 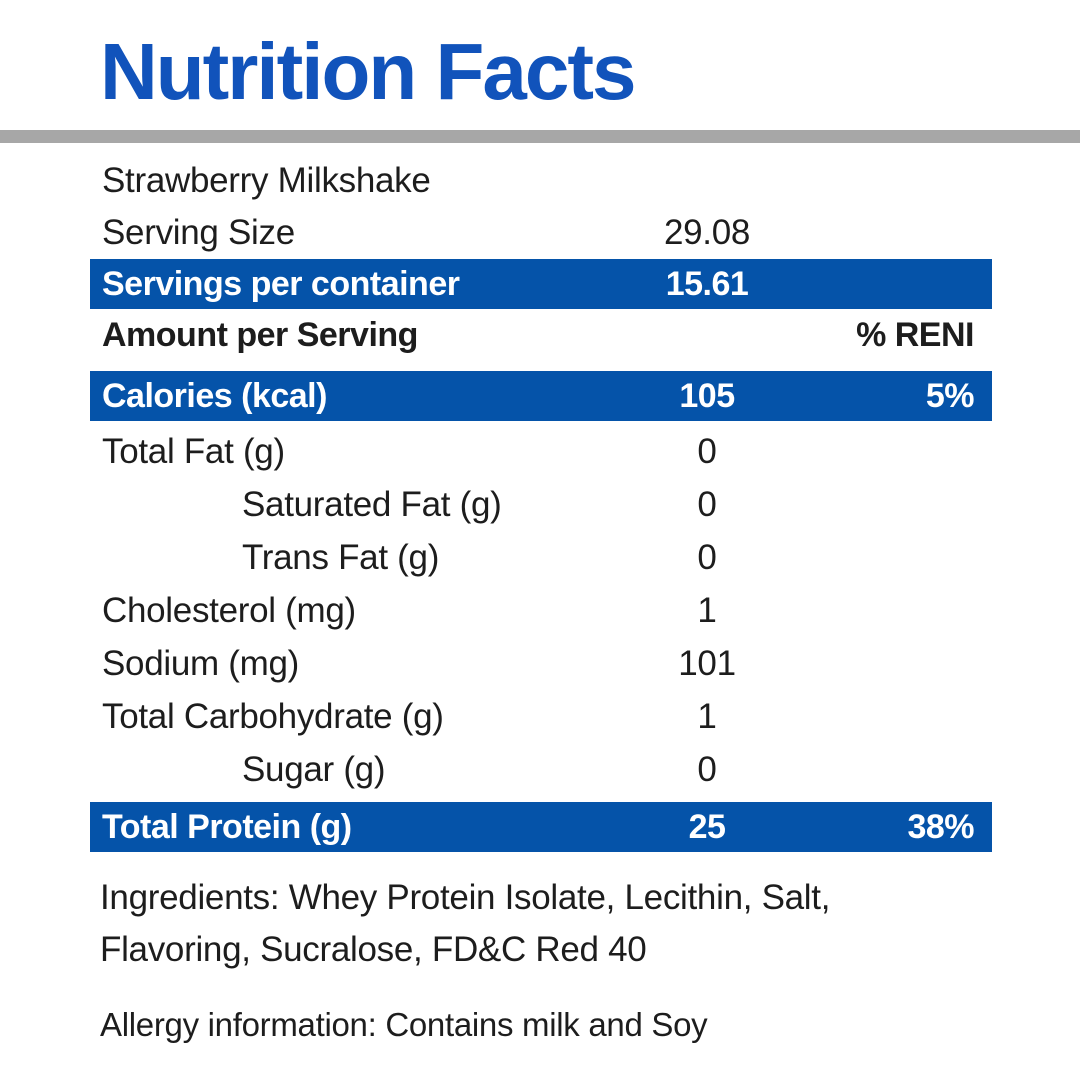 I want to click on trans-fat-row: Trans Fat (g) 0, so click(x=479, y=557).